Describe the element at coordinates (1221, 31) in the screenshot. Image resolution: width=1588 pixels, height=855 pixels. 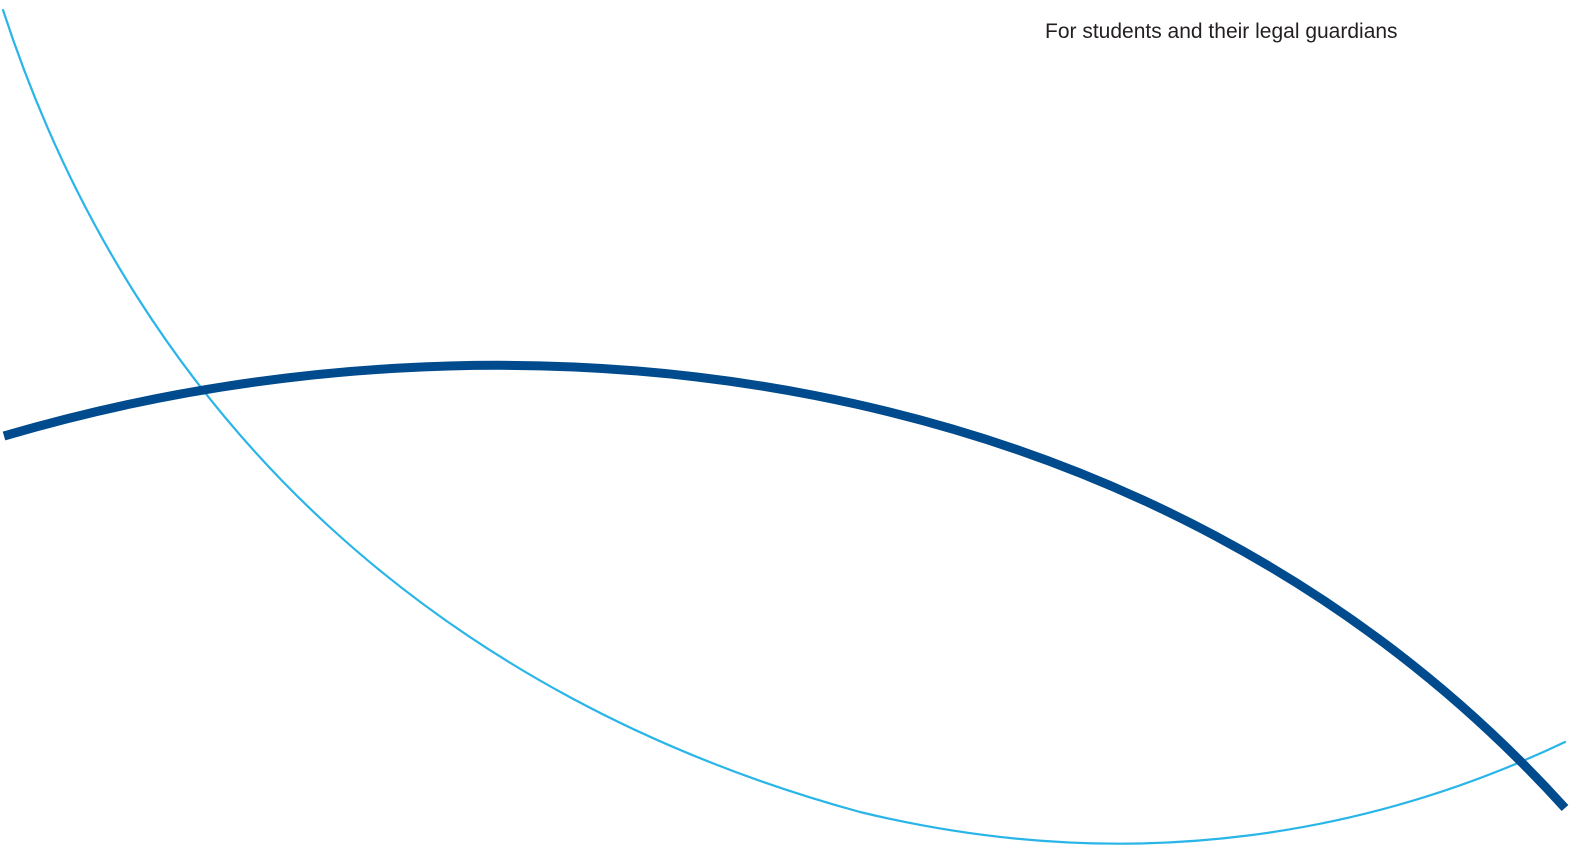
I see `audience-tagline: For students and their legal guardians` at that location.